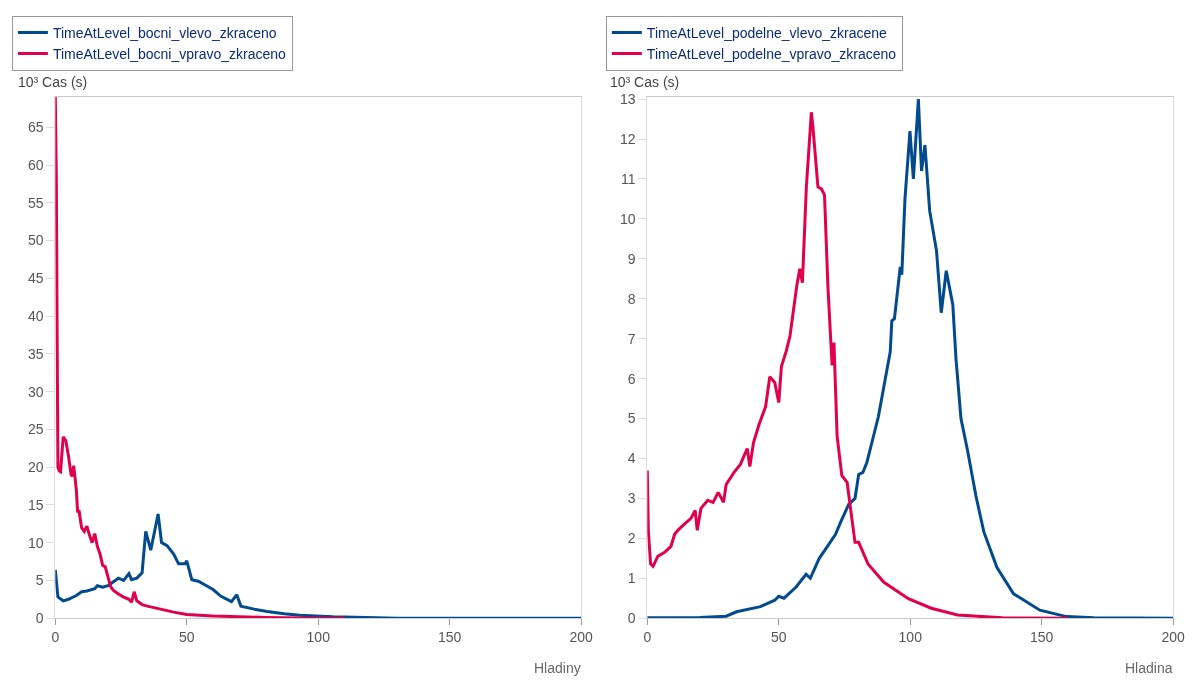  Describe the element at coordinates (631, 578) in the screenshot. I see `y-tick-label: 1` at that location.